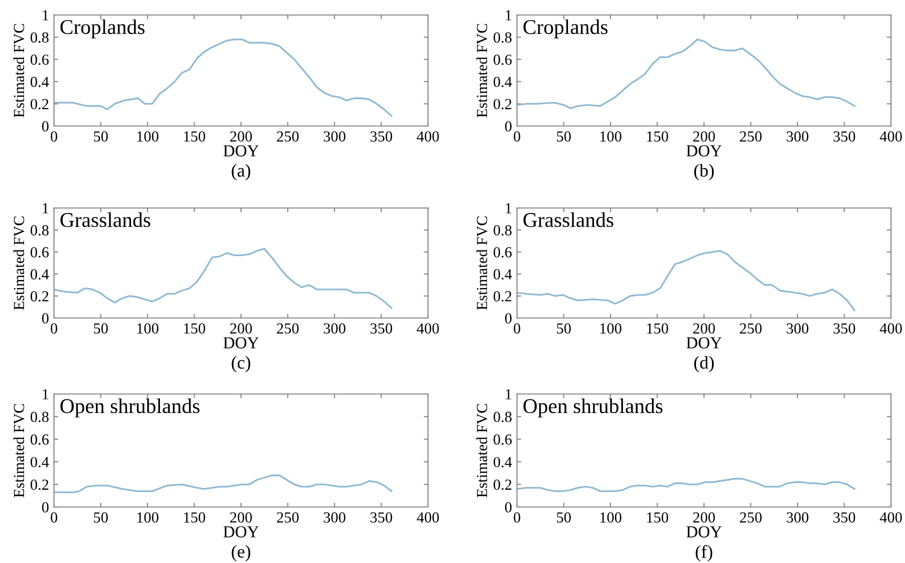 The width and height of the screenshot is (905, 563). What do you see at coordinates (241, 553) in the screenshot?
I see `text: (e)` at bounding box center [241, 553].